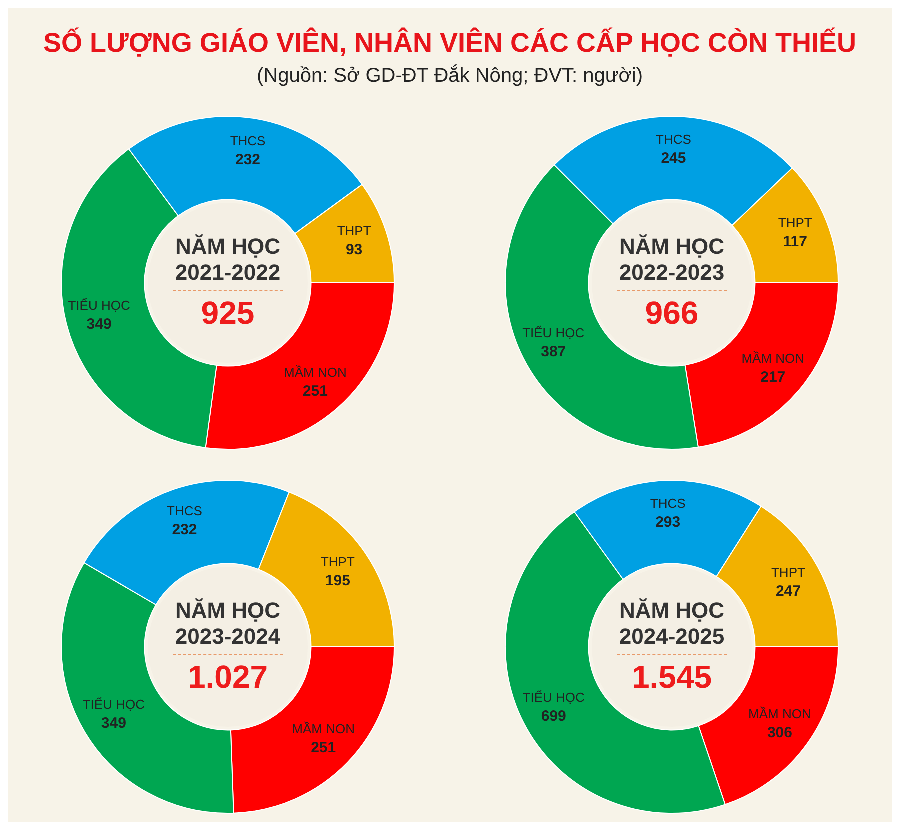  Describe the element at coordinates (779, 733) in the screenshot. I see `data-label: 306` at that location.